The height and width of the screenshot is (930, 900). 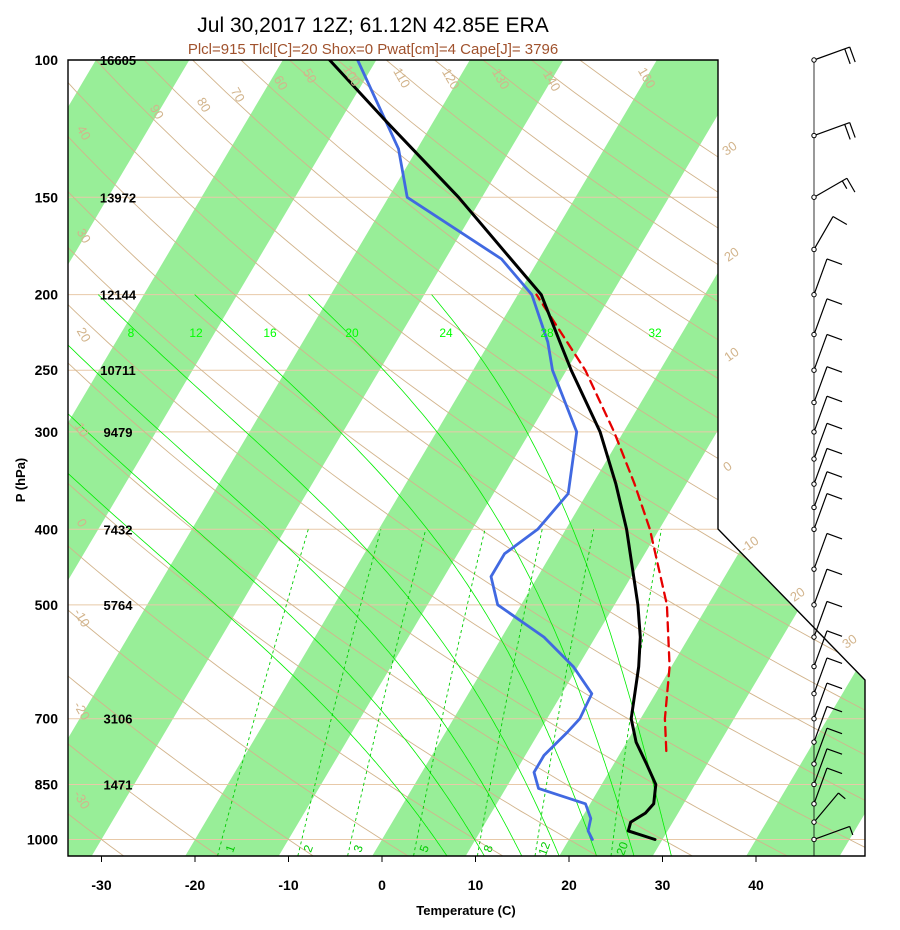 I want to click on pressure-tick-label: 400, so click(x=47, y=529).